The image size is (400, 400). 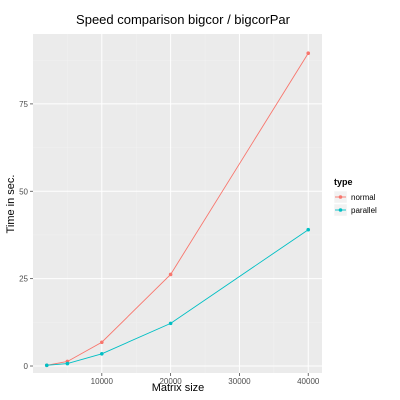 What do you see at coordinates (102, 381) in the screenshot?
I see `x-tick-label: 10000` at bounding box center [102, 381].